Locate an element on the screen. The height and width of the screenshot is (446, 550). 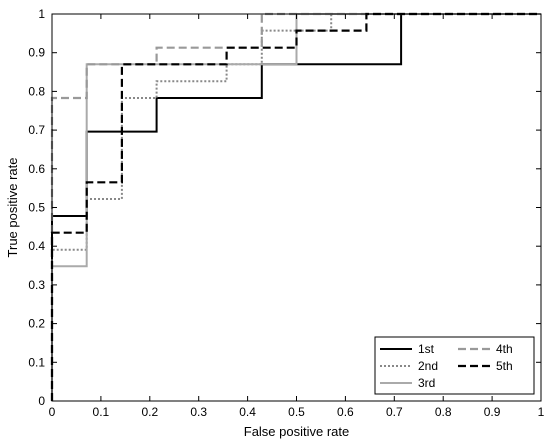
legend-label-2nd: 2nd is located at coordinates (428, 366).